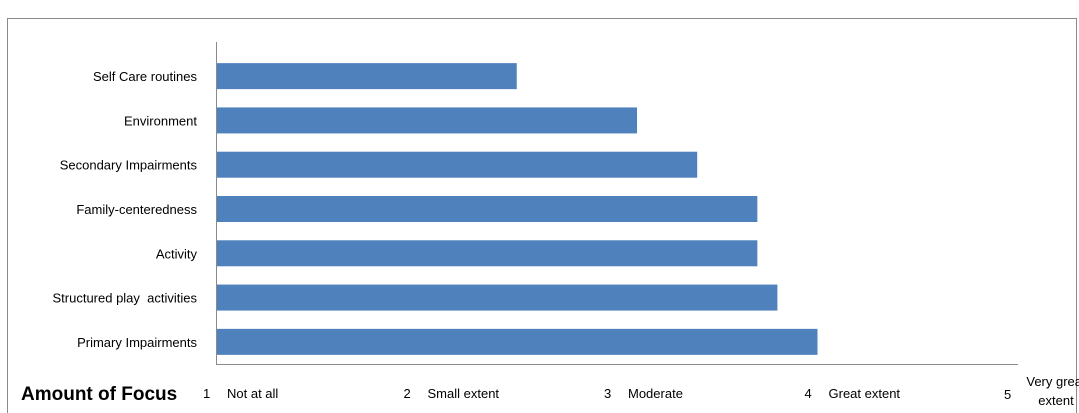 This screenshot has width=1079, height=413. Describe the element at coordinates (865, 393) in the screenshot. I see `x-tick-label: Great extent` at that location.